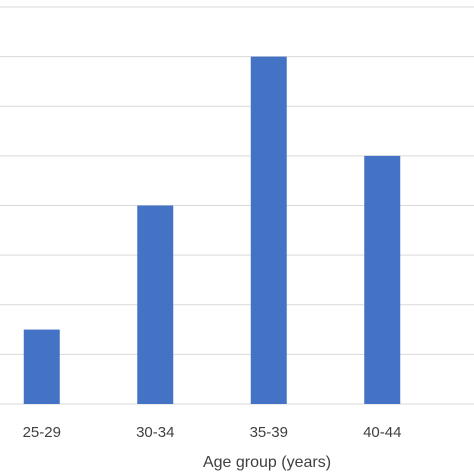  What do you see at coordinates (42, 432) in the screenshot?
I see `x-tick-label: 25-29` at bounding box center [42, 432].